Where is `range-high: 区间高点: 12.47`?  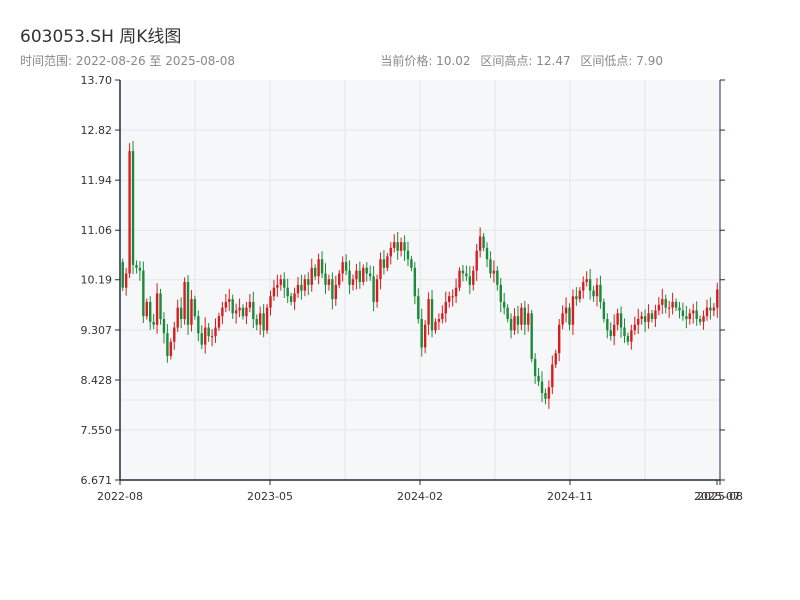
range-high: 区间高点: 12.47 is located at coordinates (525, 61).